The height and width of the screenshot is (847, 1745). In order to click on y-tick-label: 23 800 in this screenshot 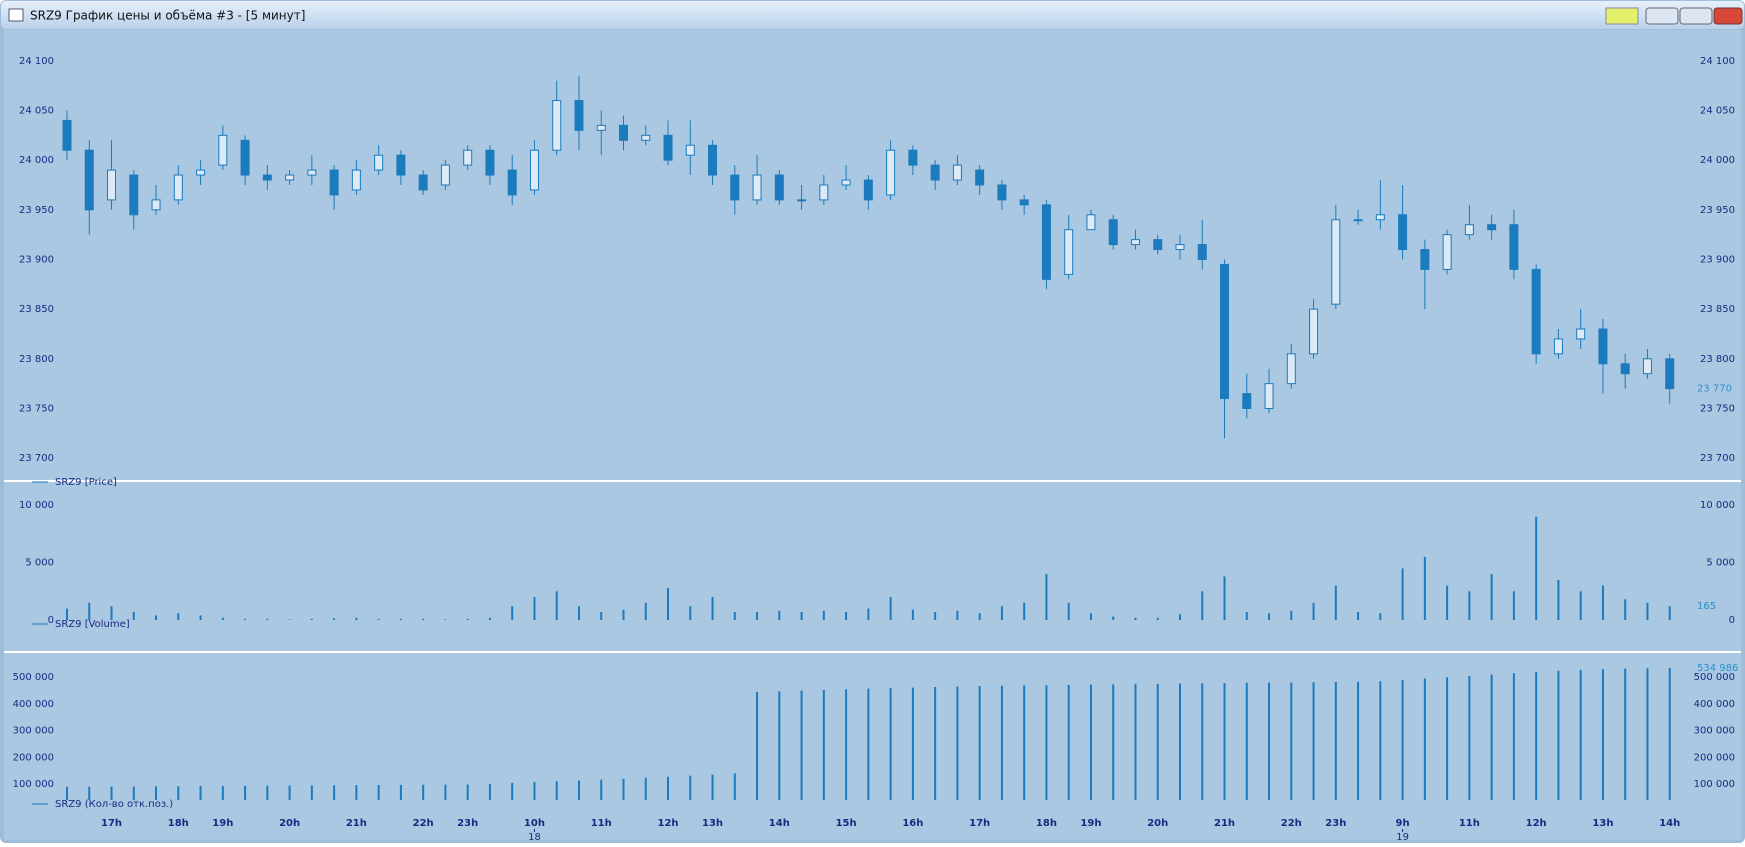, I will do `click(36, 359)`.